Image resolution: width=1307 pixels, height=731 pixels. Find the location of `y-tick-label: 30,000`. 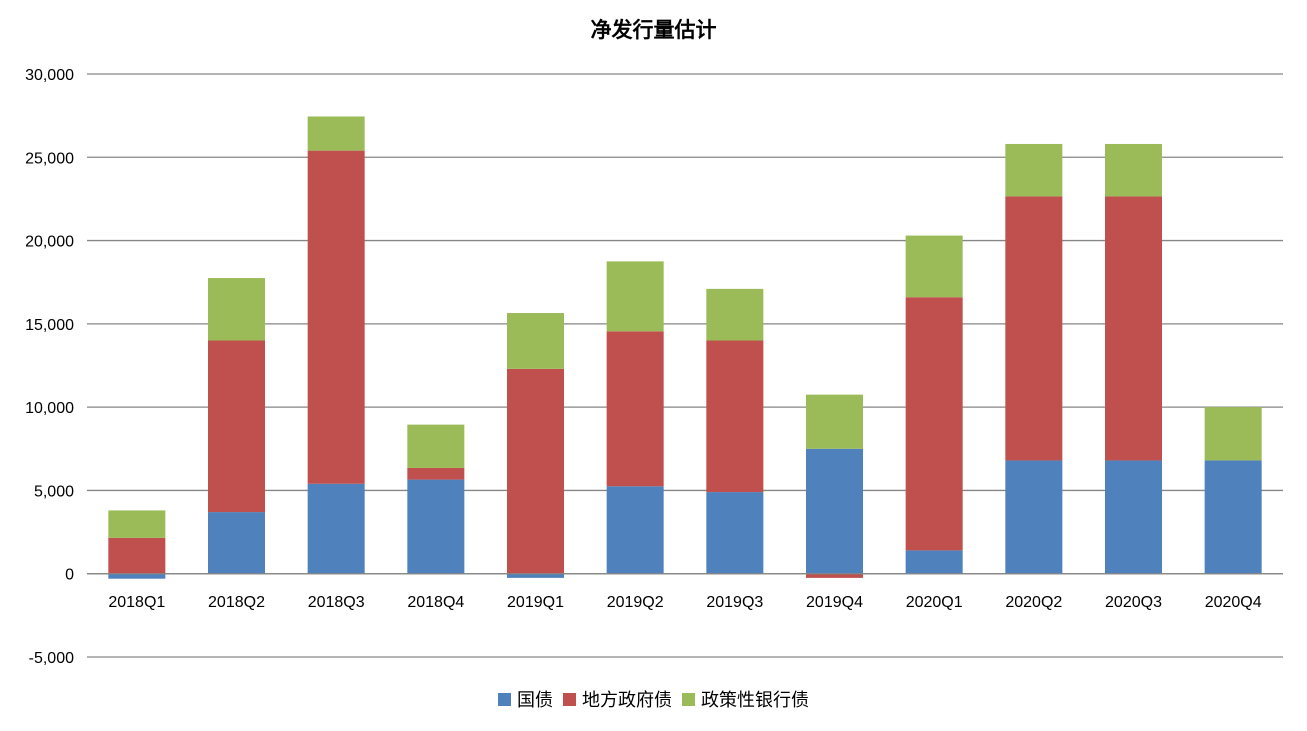

y-tick-label: 30,000 is located at coordinates (49, 75).